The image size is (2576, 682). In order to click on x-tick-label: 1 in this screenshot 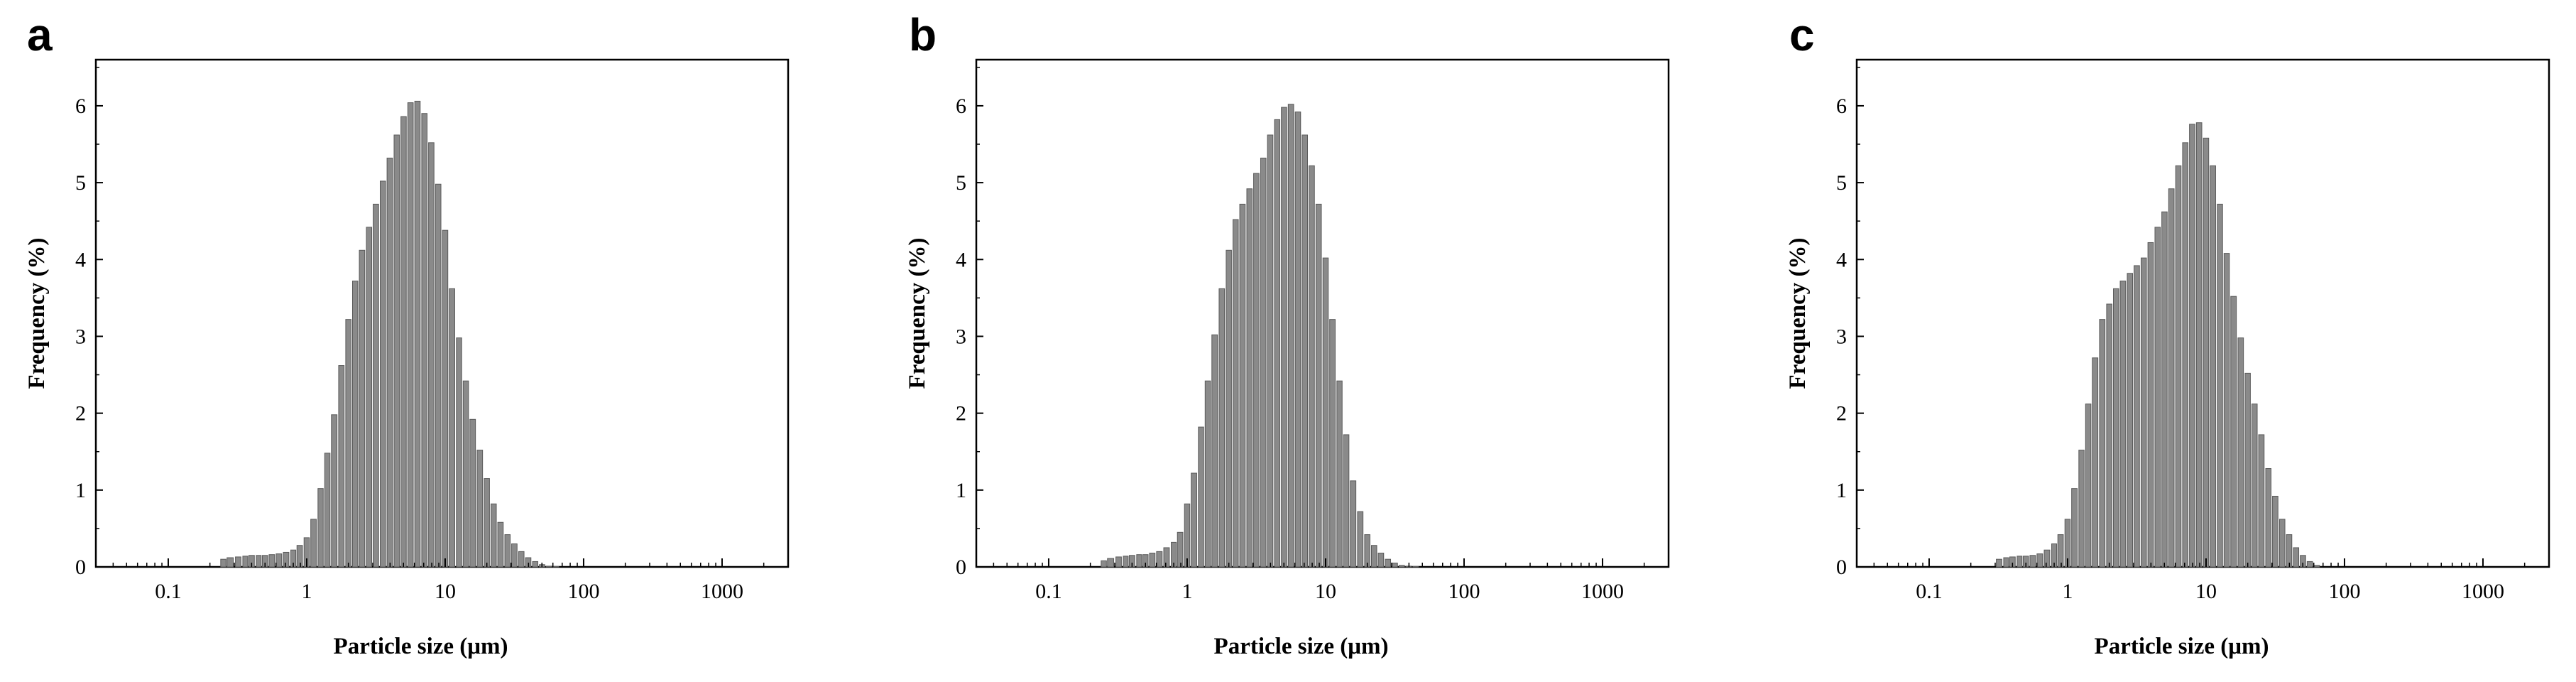, I will do `click(1186, 591)`.